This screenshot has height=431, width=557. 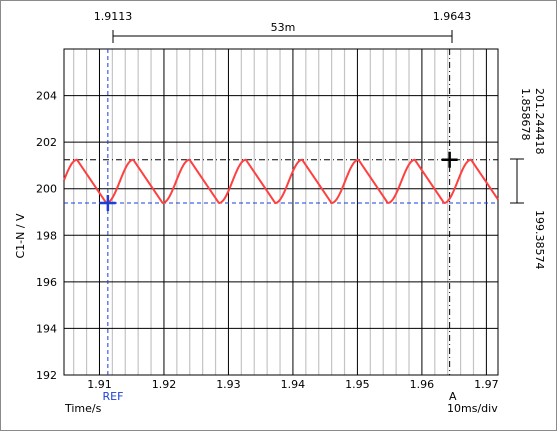 I want to click on cursor-markers, so click(x=278, y=181).